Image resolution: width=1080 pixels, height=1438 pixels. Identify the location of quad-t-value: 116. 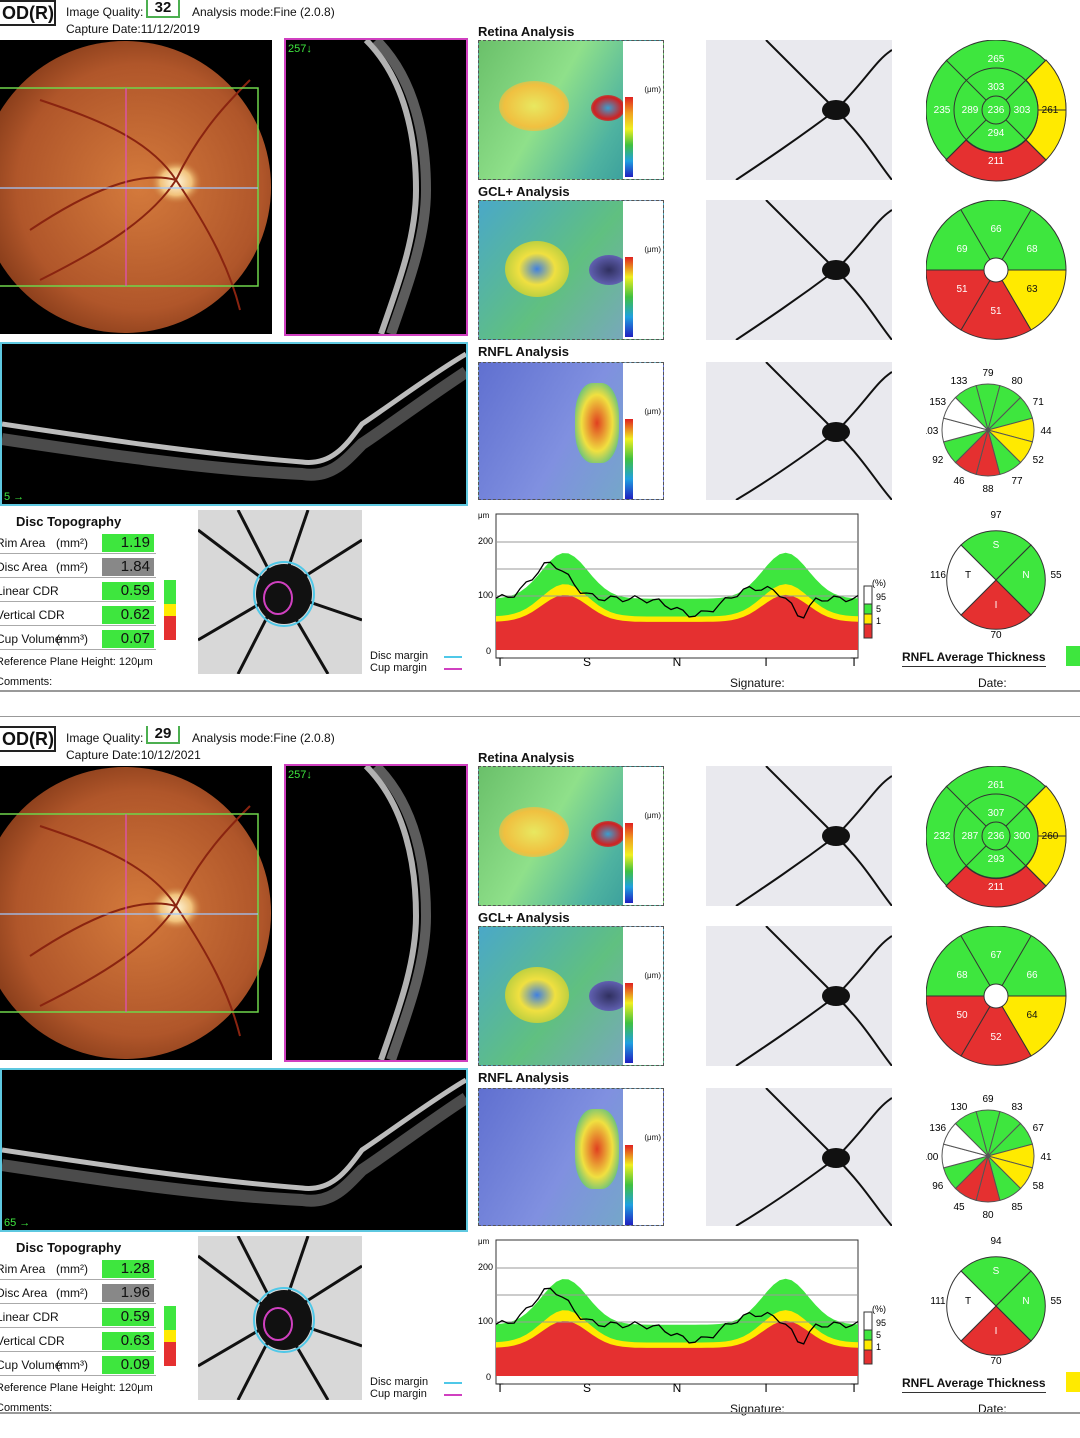
(938, 575).